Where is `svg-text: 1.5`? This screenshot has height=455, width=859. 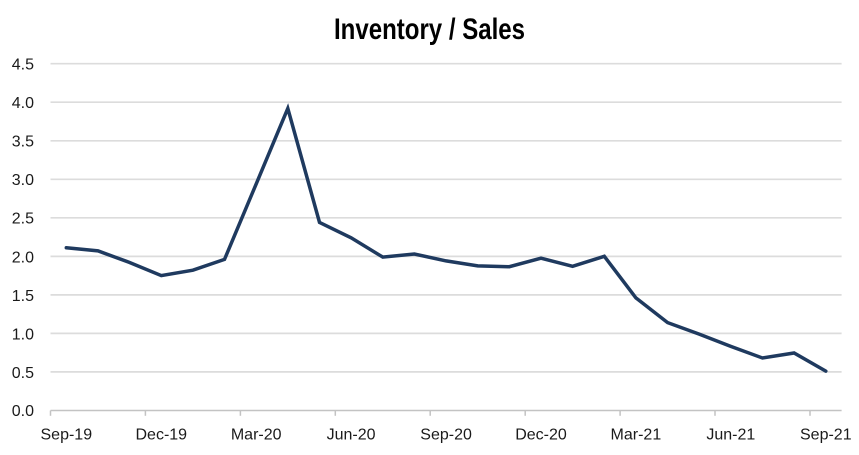 svg-text: 1.5 is located at coordinates (23, 296).